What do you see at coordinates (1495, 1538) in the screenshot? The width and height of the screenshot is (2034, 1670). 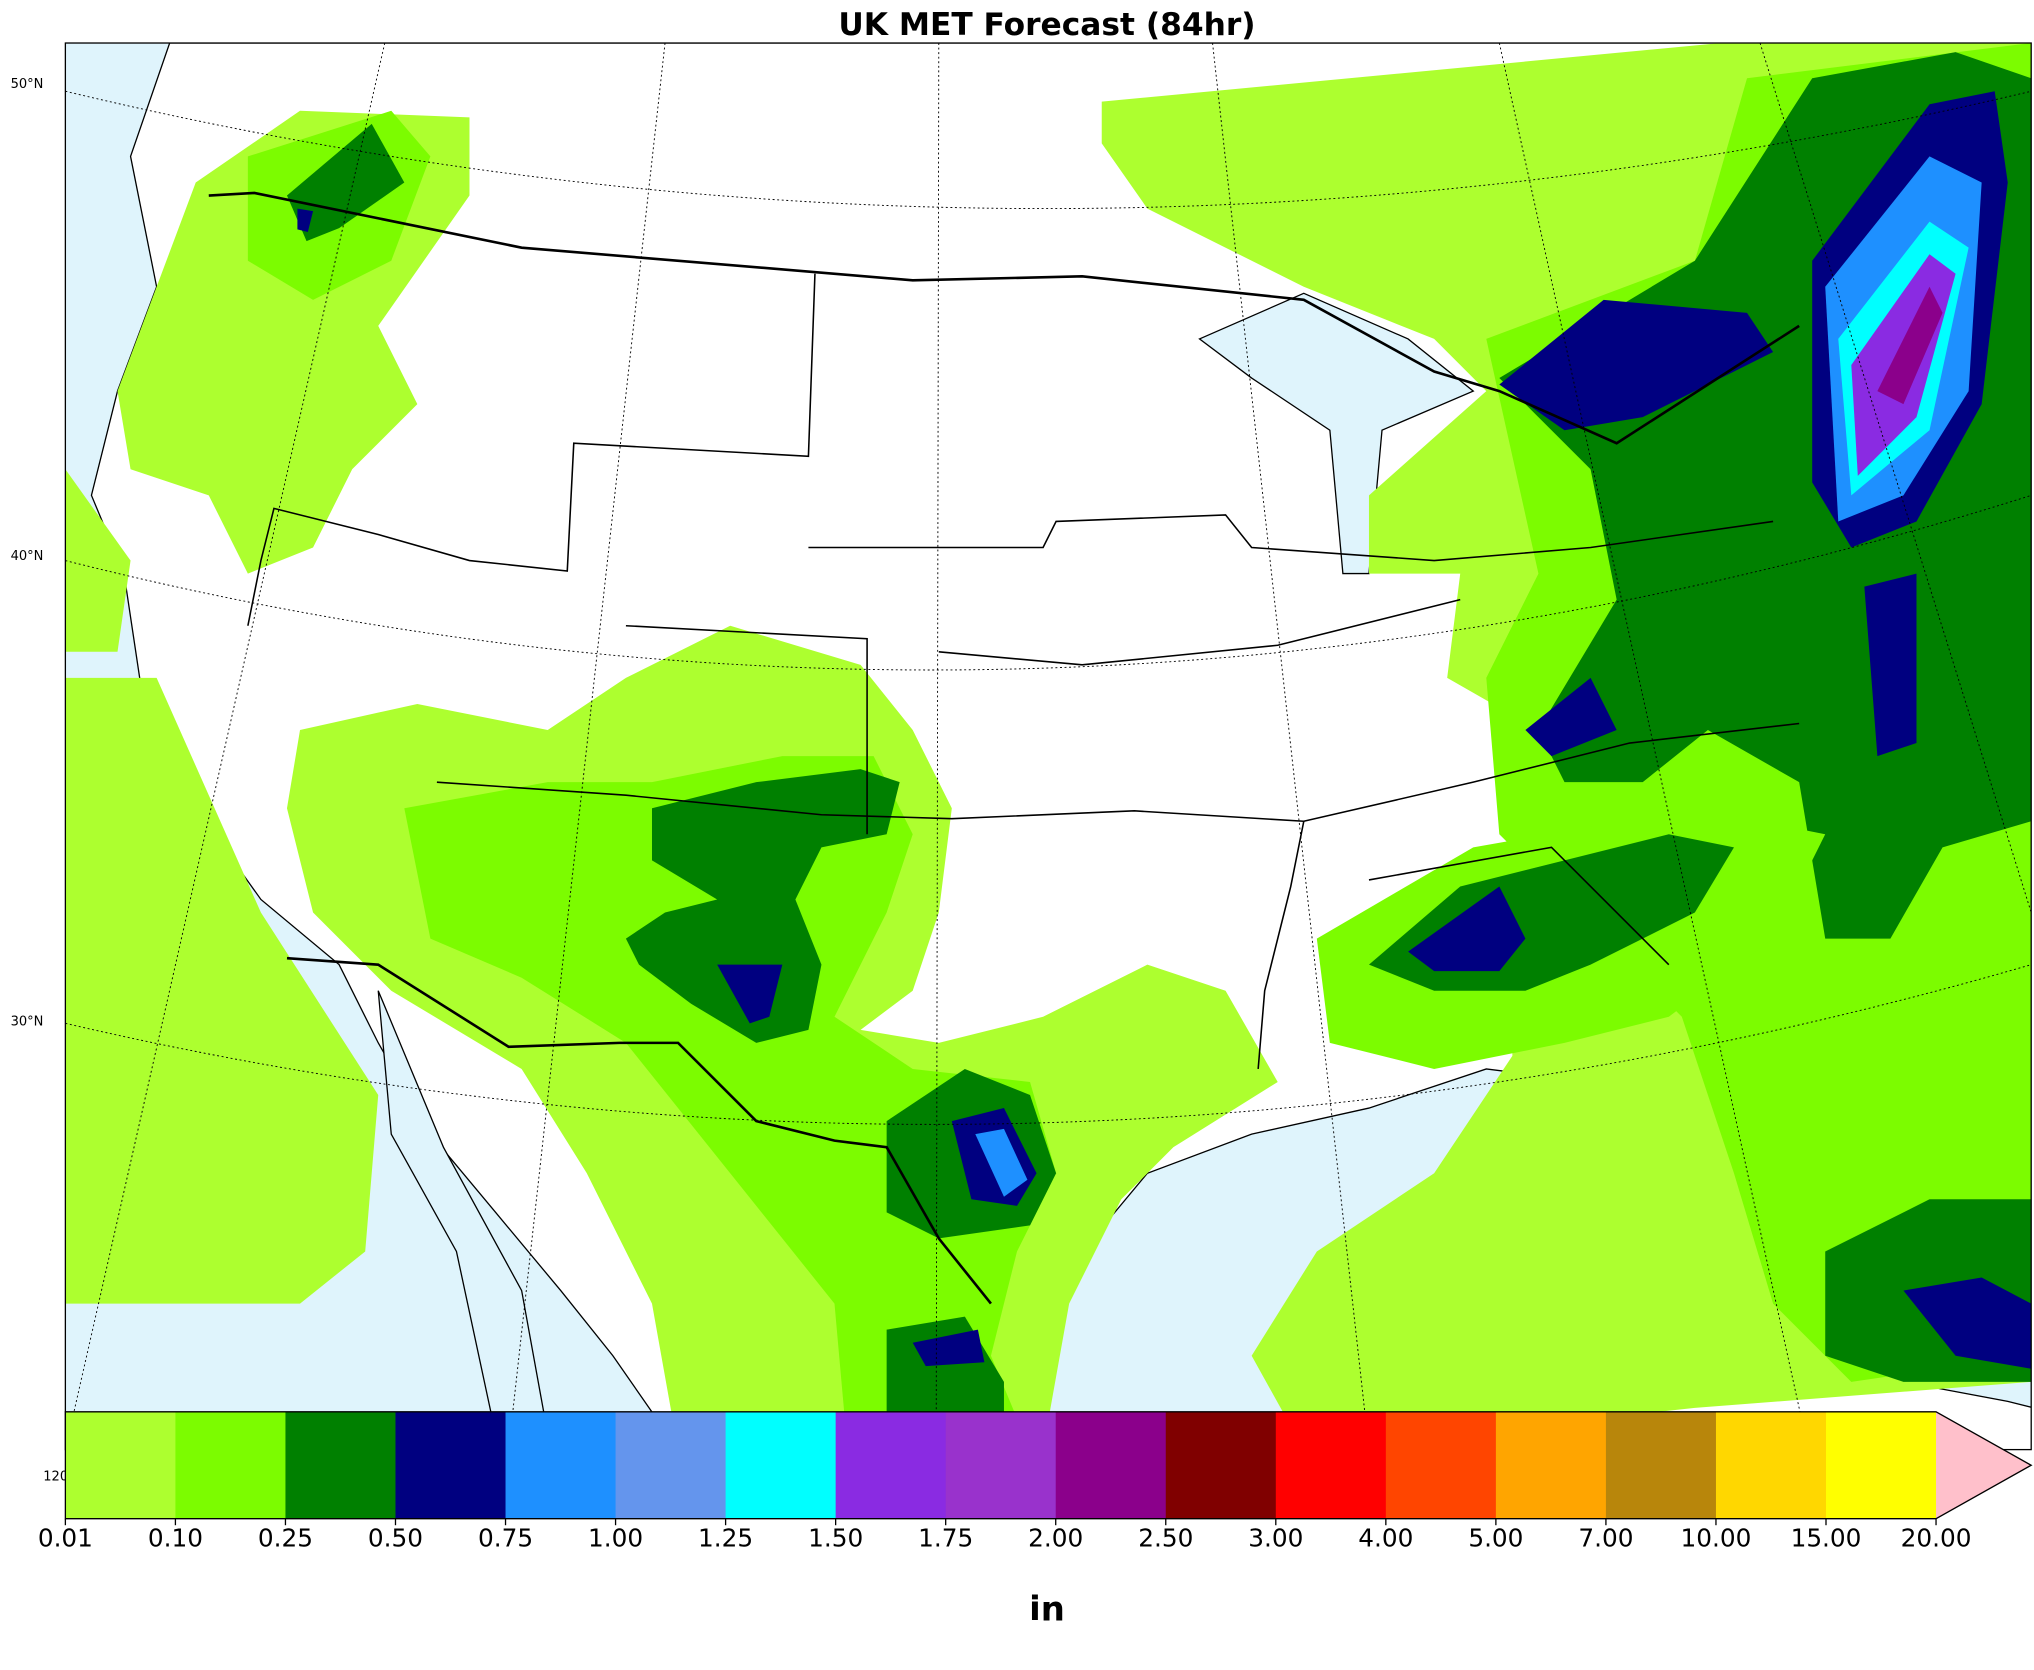 I see `colorbar-tick-label: 5.00` at bounding box center [1495, 1538].